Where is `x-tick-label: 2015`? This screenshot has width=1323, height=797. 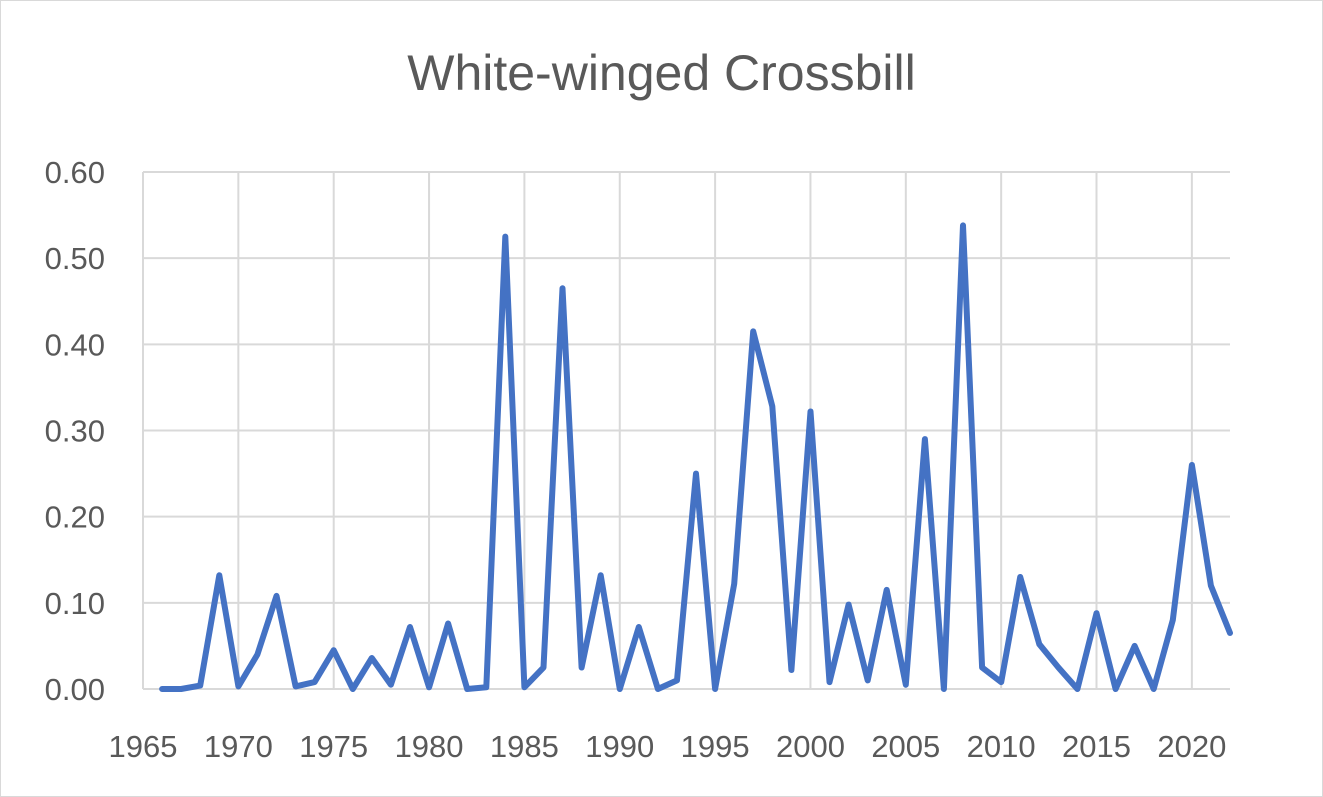
x-tick-label: 2015 is located at coordinates (1096, 746).